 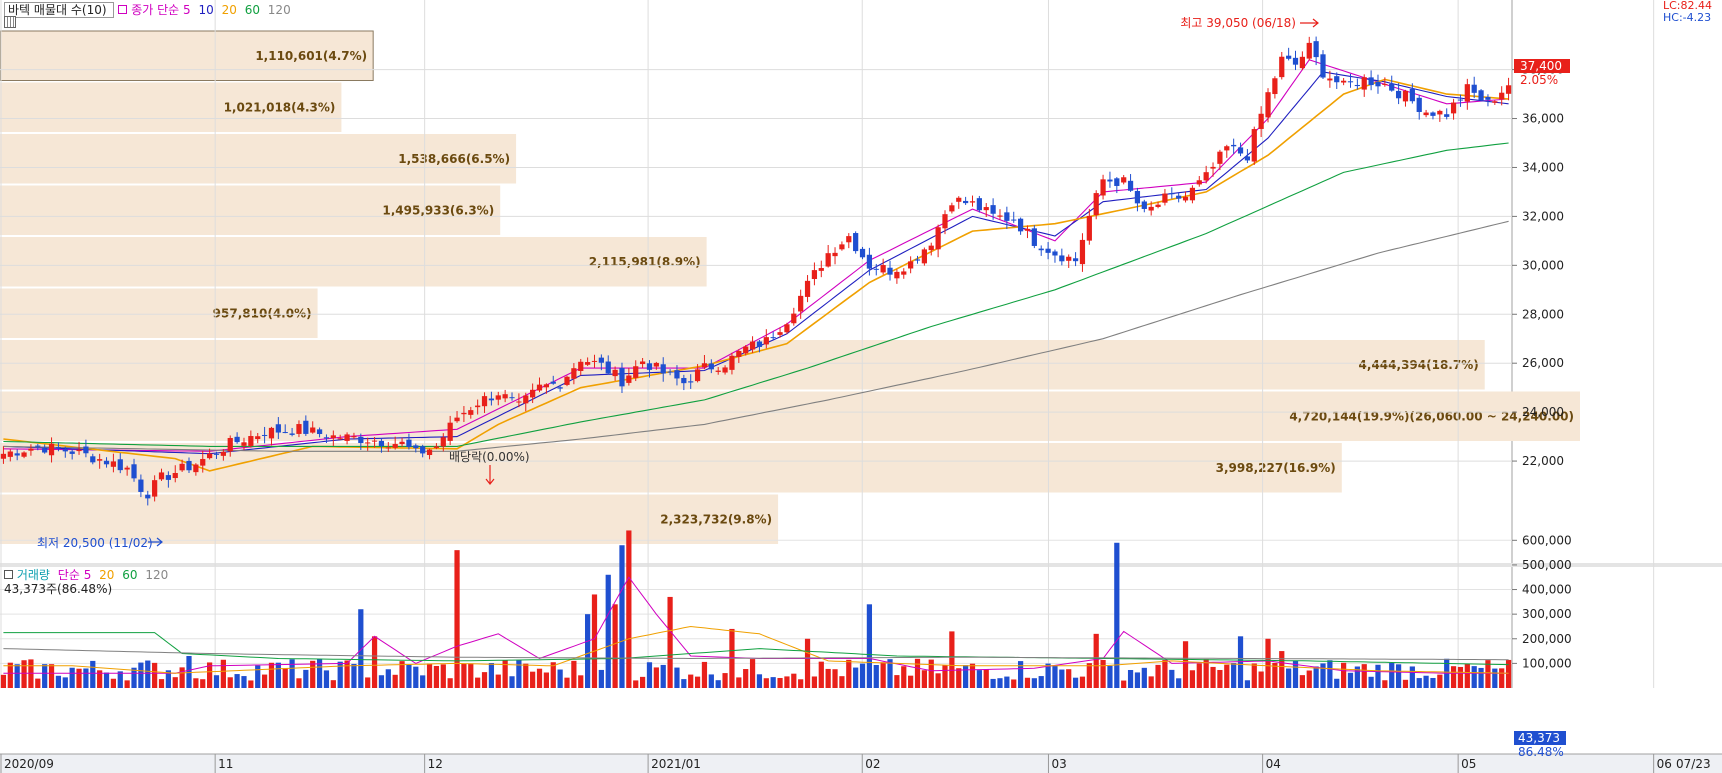 I want to click on profile-label: 4,444,394(18.7%), so click(x=1419, y=365).